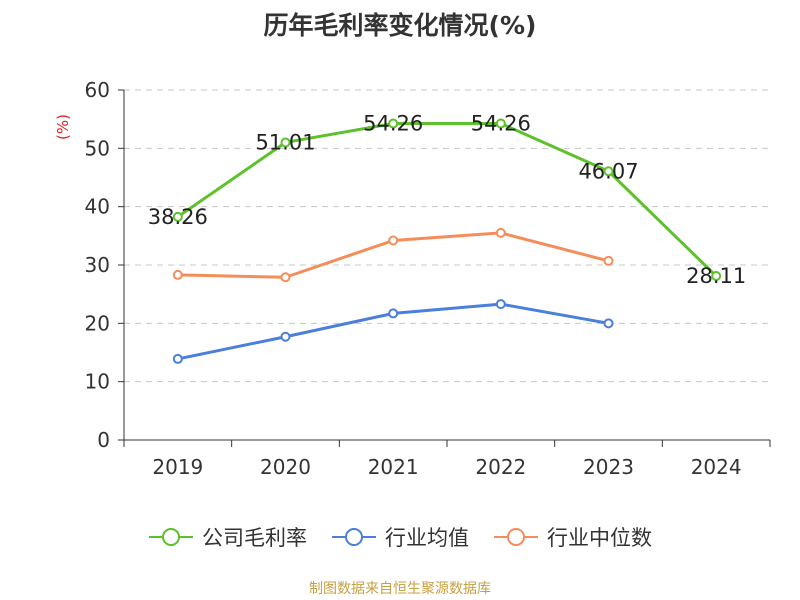 This screenshot has width=800, height=600. Describe the element at coordinates (177, 467) in the screenshot. I see `x-tick-label: 2019` at that location.